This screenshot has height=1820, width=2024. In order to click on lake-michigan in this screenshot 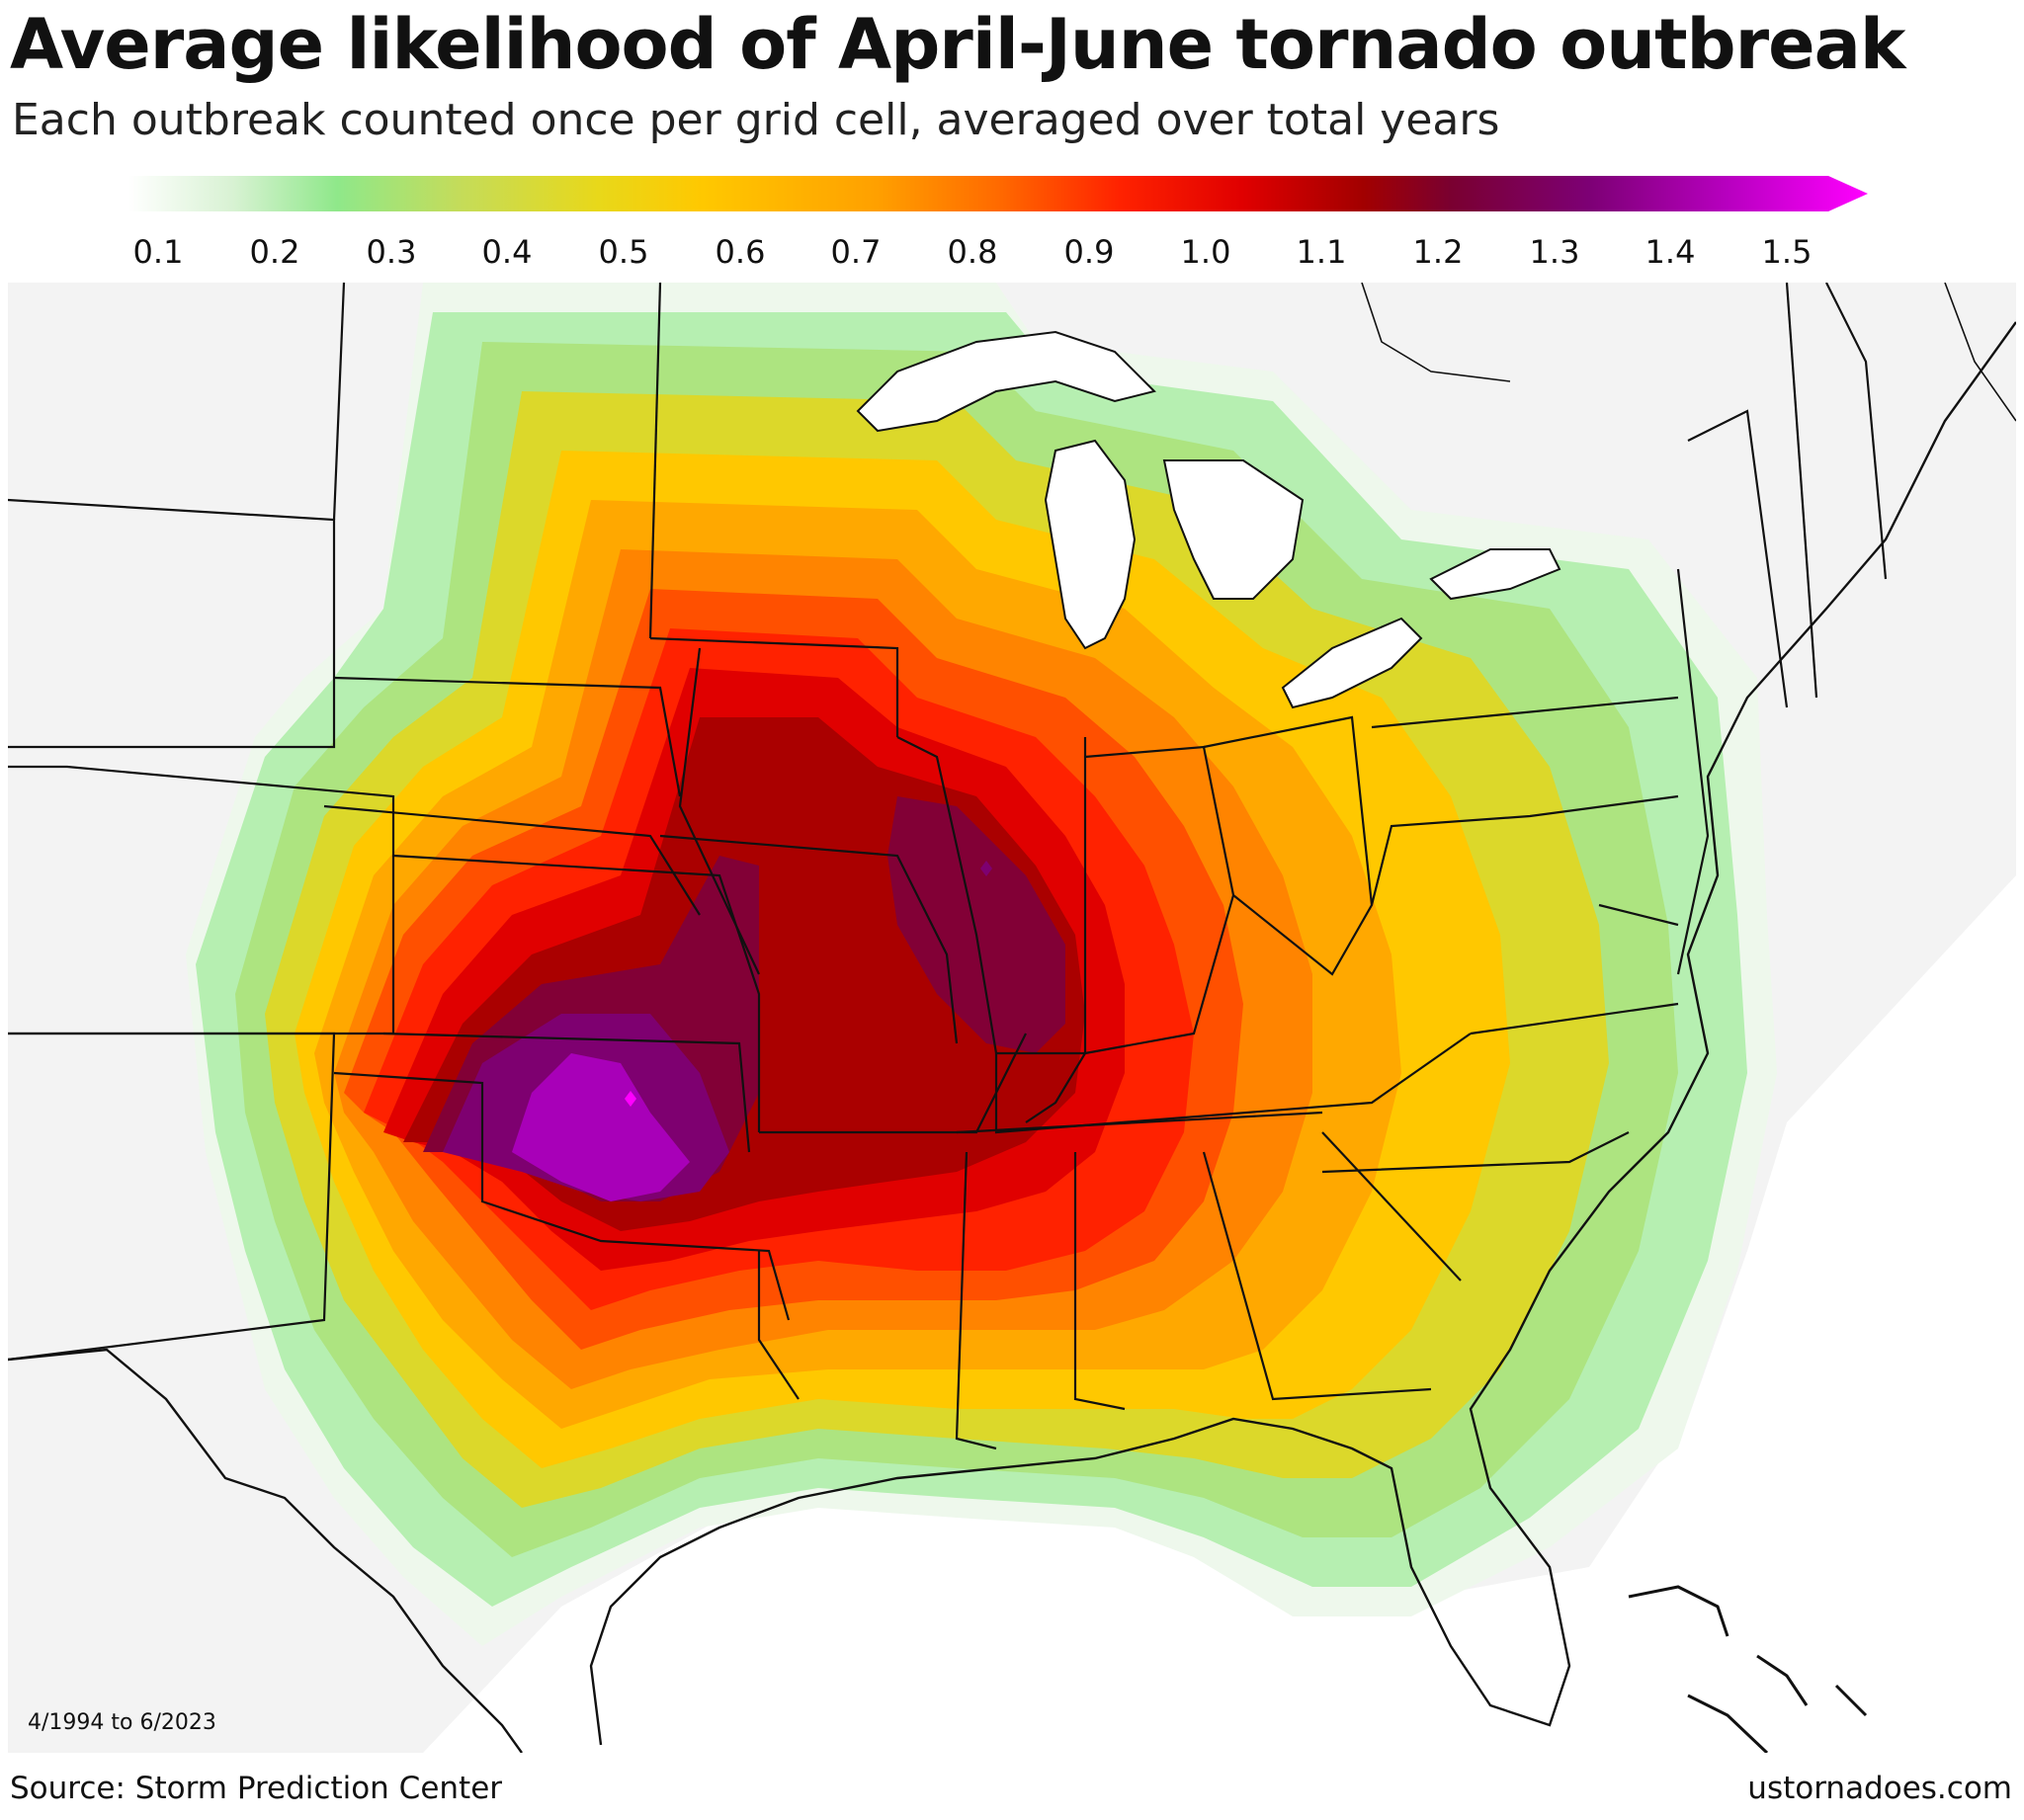, I will do `click(1090, 544)`.